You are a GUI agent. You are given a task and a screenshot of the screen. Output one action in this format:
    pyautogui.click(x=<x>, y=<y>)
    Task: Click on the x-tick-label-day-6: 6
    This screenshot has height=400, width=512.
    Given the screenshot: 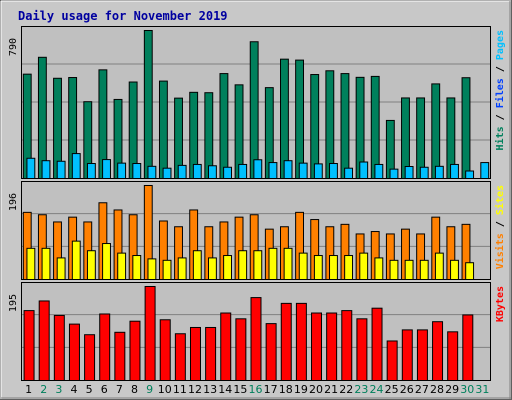 What is the action you would take?
    pyautogui.click(x=104, y=389)
    